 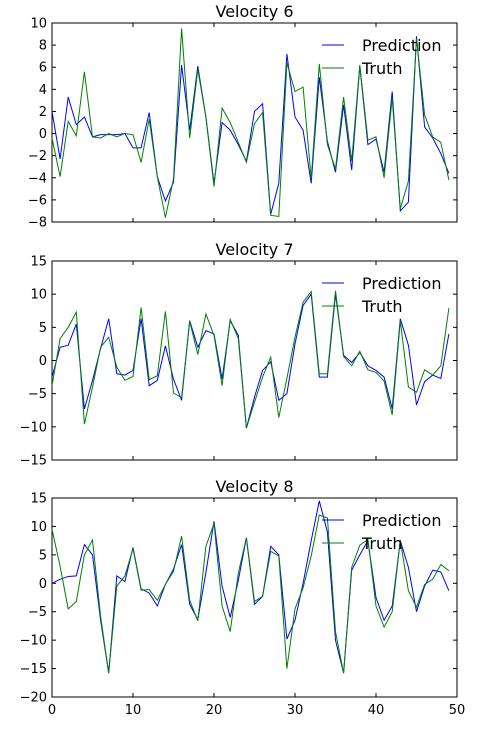 I want to click on chart-title: Velocity 8, so click(x=254, y=486).